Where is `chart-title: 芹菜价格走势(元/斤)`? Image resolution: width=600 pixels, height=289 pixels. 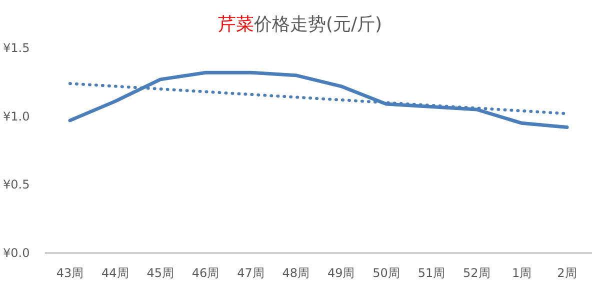
chart-title: 芹菜价格走势(元/斤) is located at coordinates (300, 24).